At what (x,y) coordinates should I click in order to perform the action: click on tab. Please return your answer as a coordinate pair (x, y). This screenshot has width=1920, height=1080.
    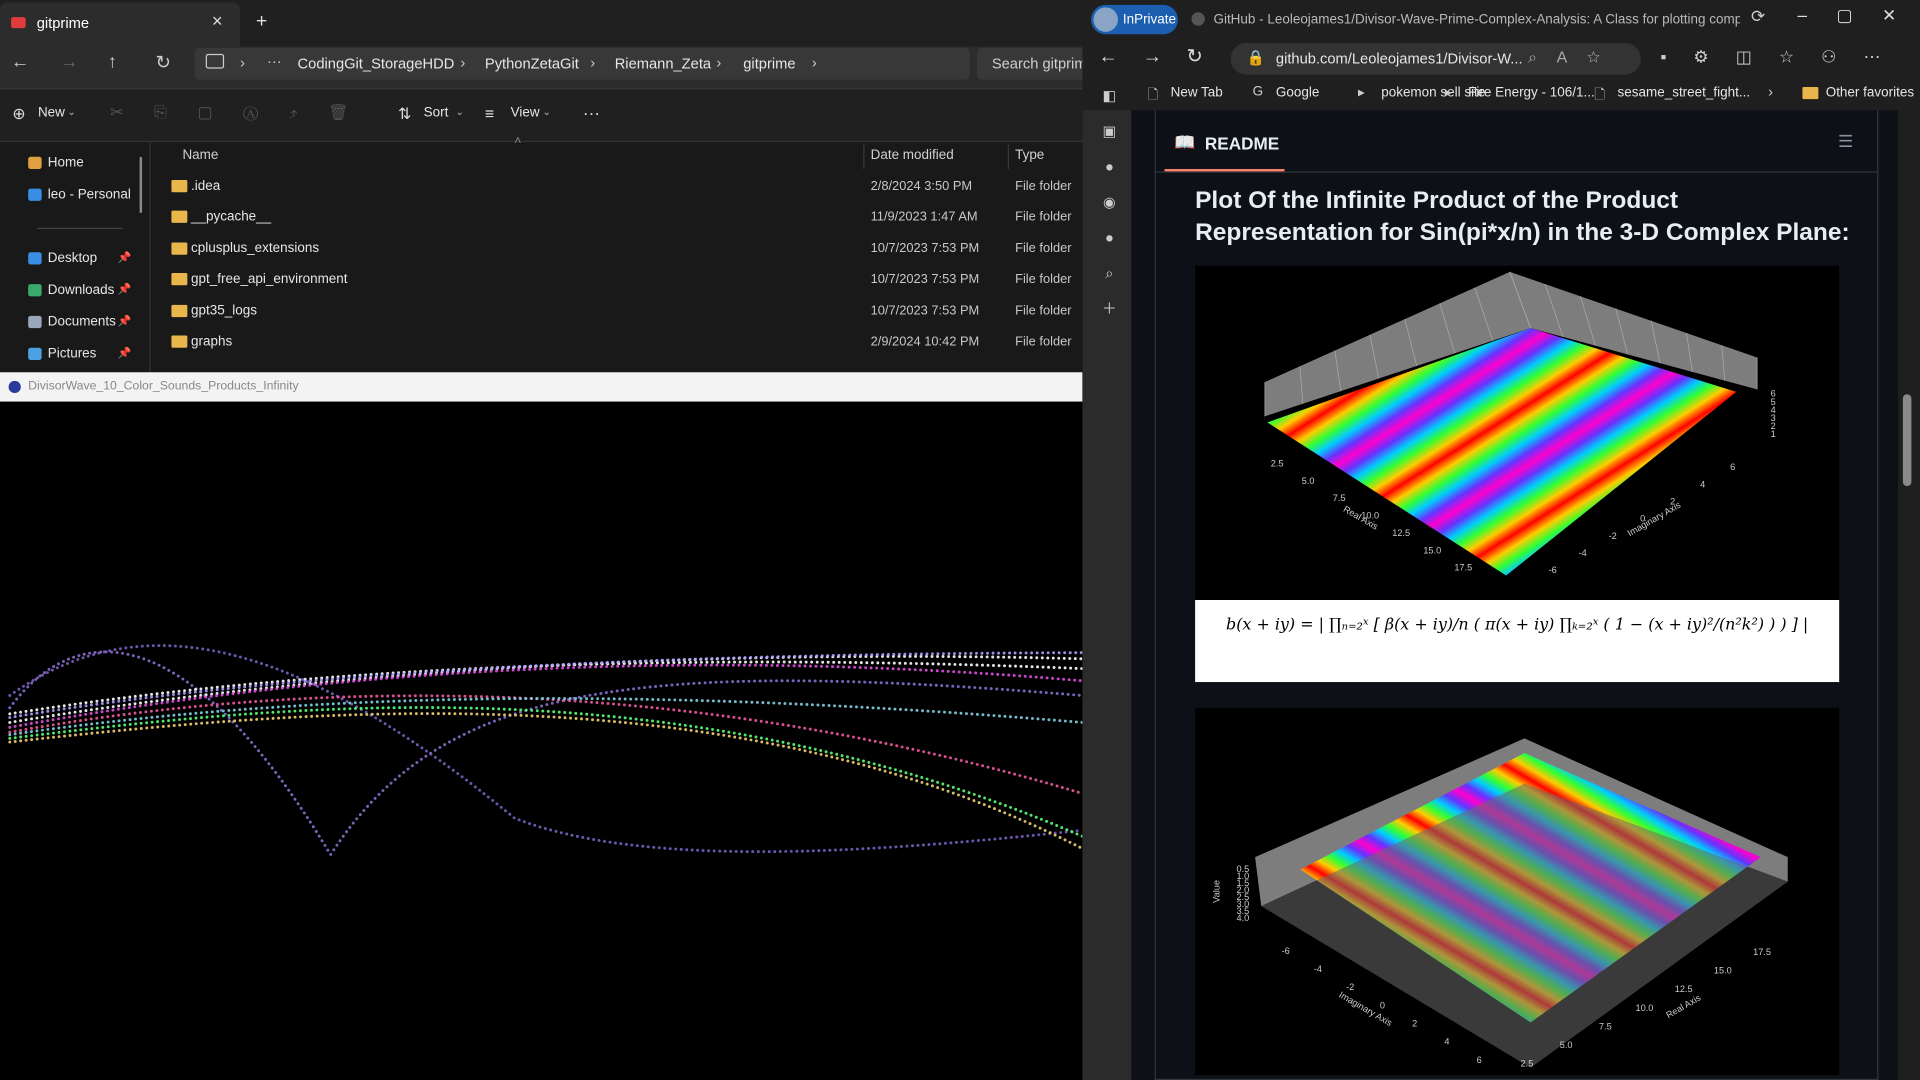
    Looking at the image, I should click on (120, 24).